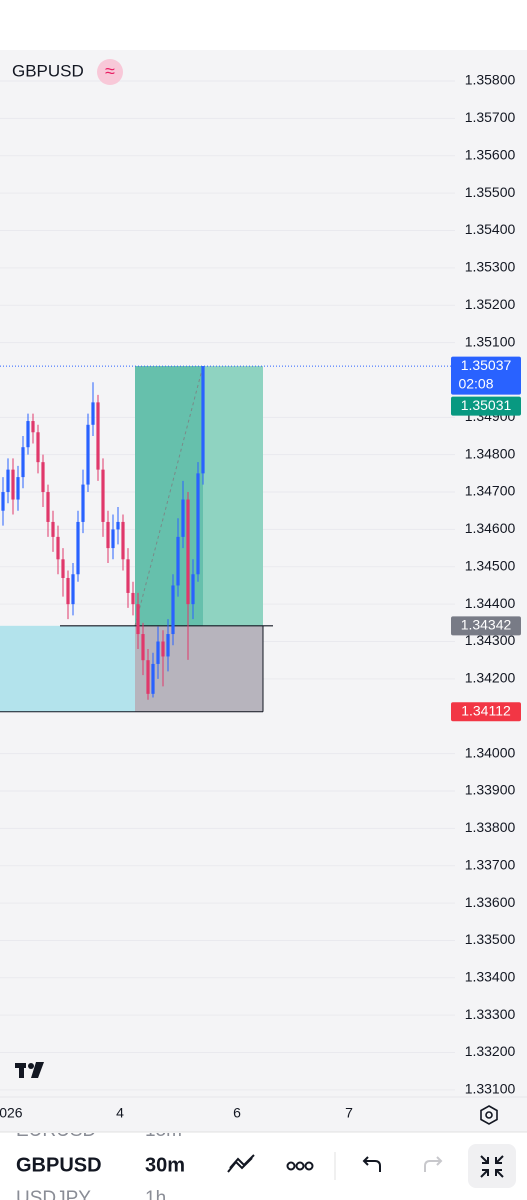 Image resolution: width=527 pixels, height=1200 pixels. I want to click on symbol-option: EURUSD, so click(56, 1130).